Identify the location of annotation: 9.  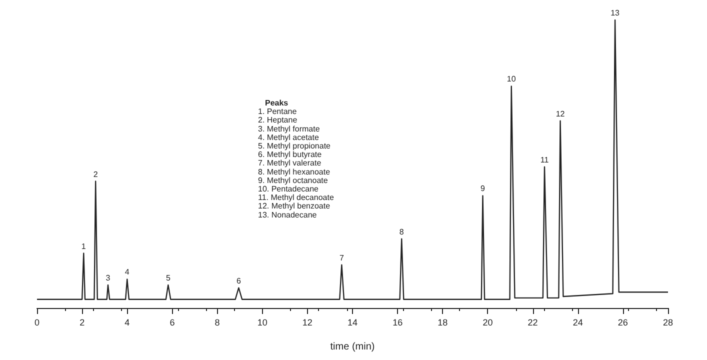
(483, 189).